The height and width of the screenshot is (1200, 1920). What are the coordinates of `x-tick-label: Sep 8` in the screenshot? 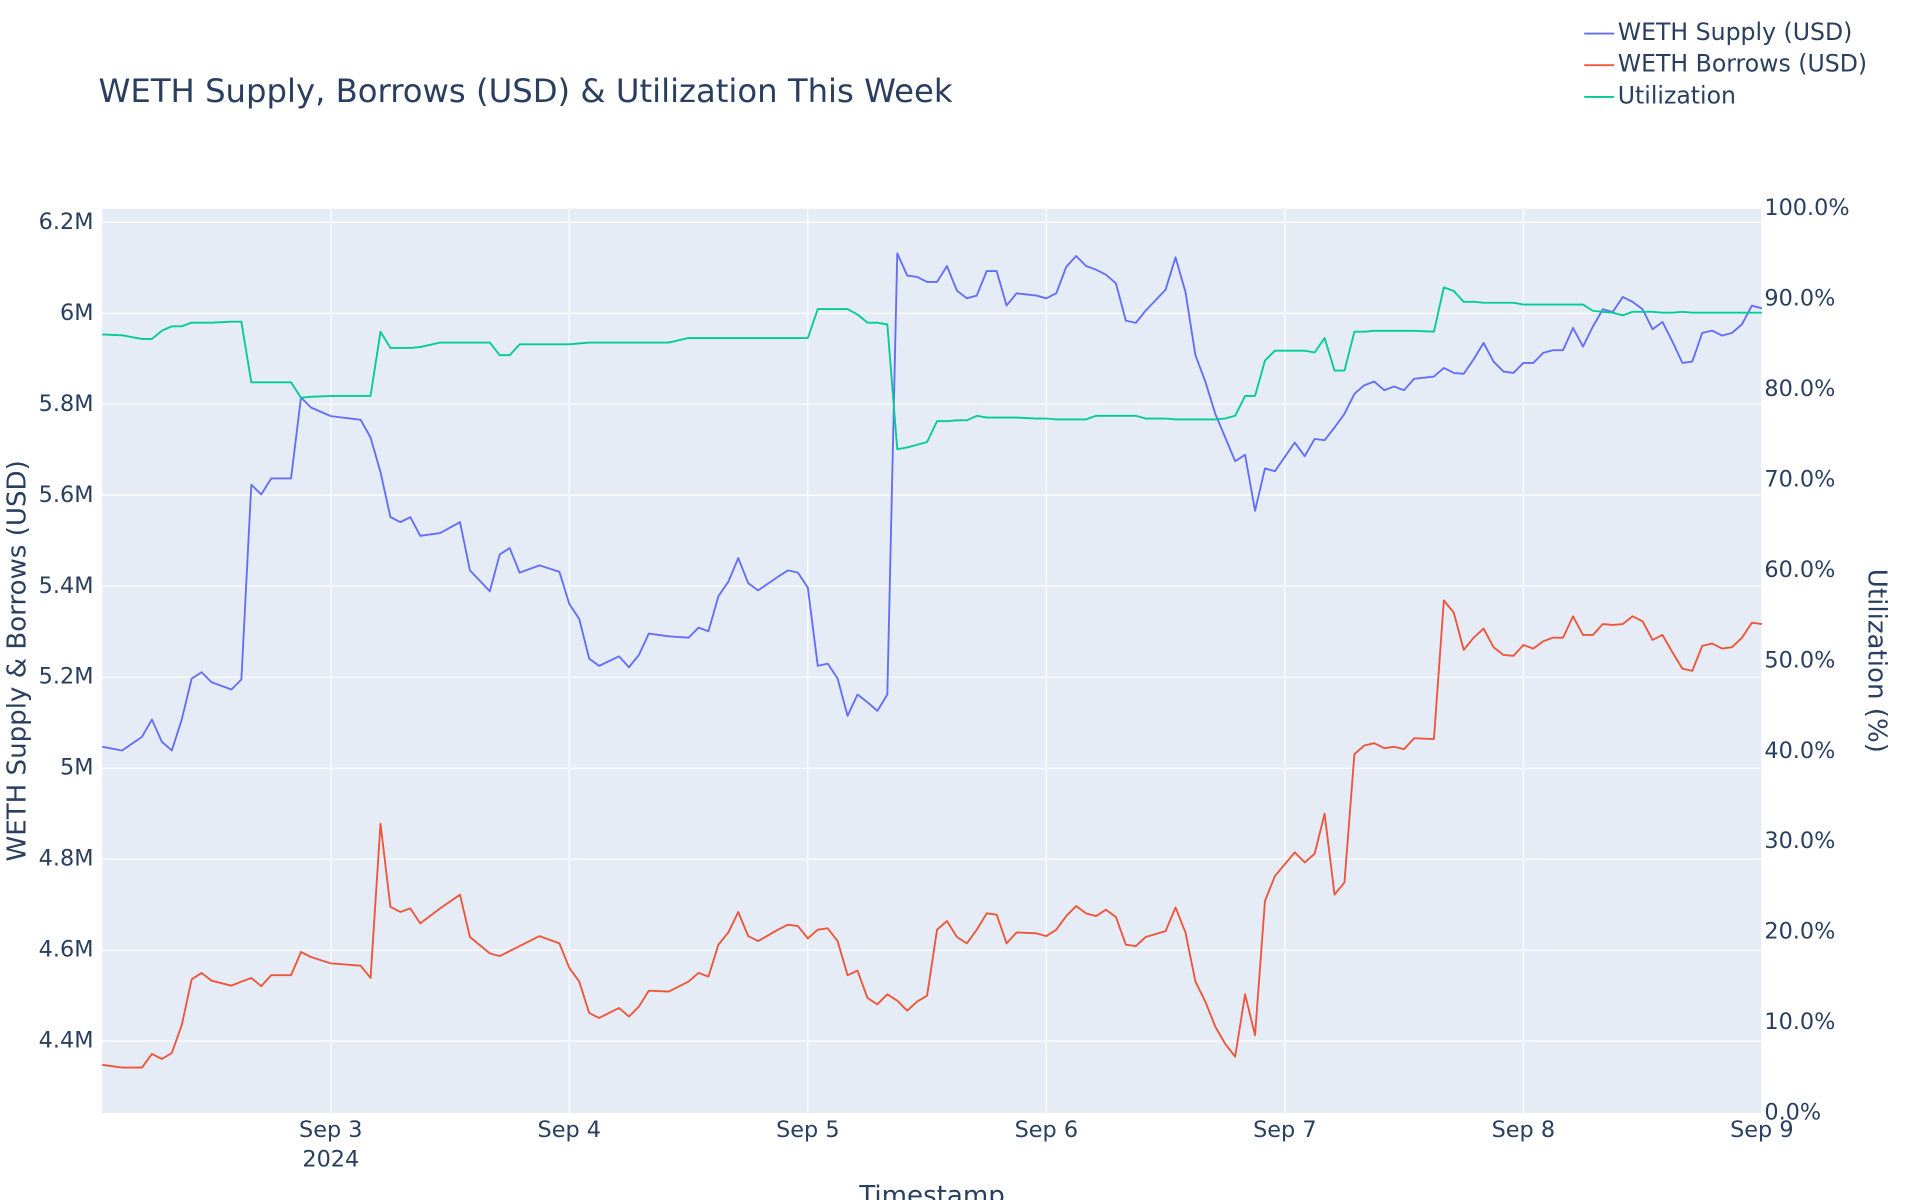 It's located at (1523, 1130).